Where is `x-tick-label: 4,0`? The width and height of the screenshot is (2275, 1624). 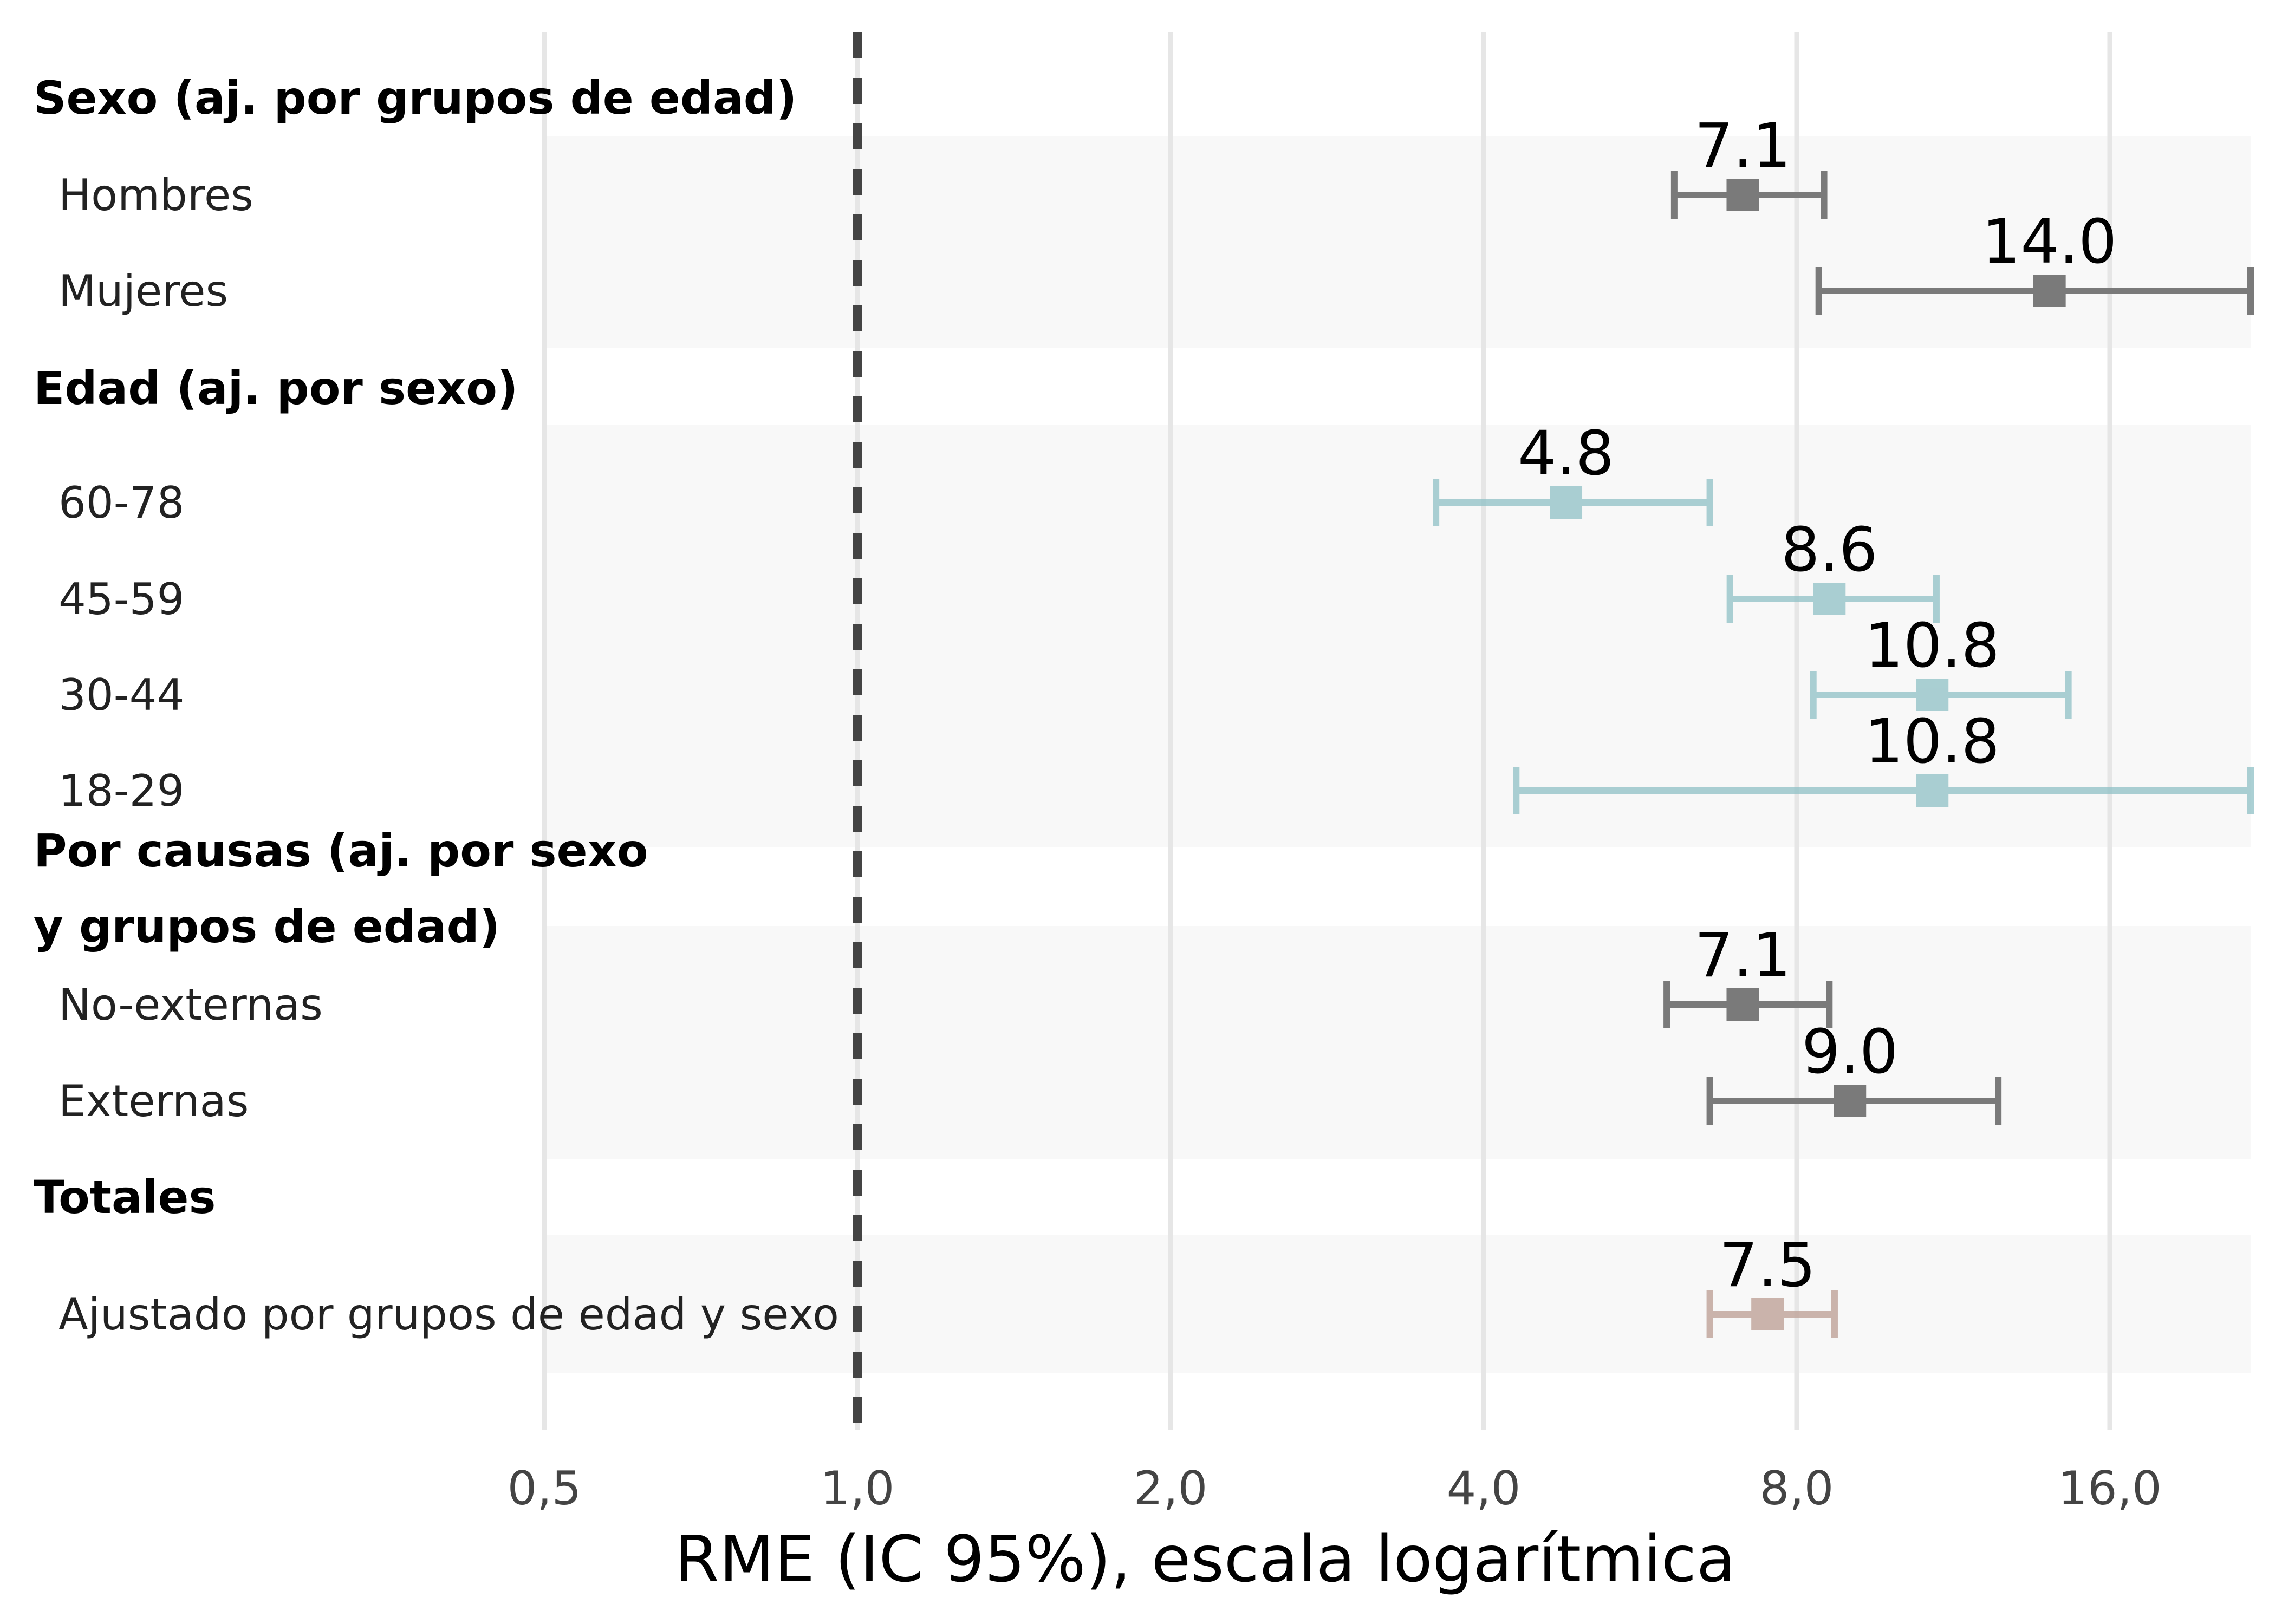
x-tick-label: 4,0 is located at coordinates (1484, 1489).